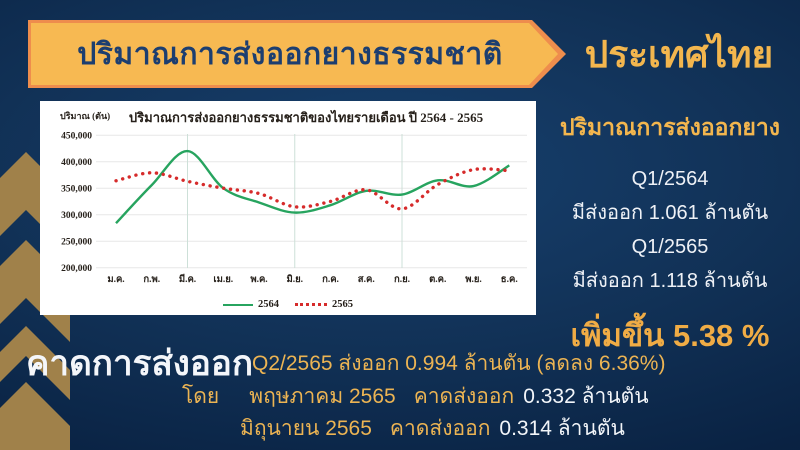  Describe the element at coordinates (306, 428) in the screenshot. I see `forecast-month-jun: มิถุนายน 2565` at that location.